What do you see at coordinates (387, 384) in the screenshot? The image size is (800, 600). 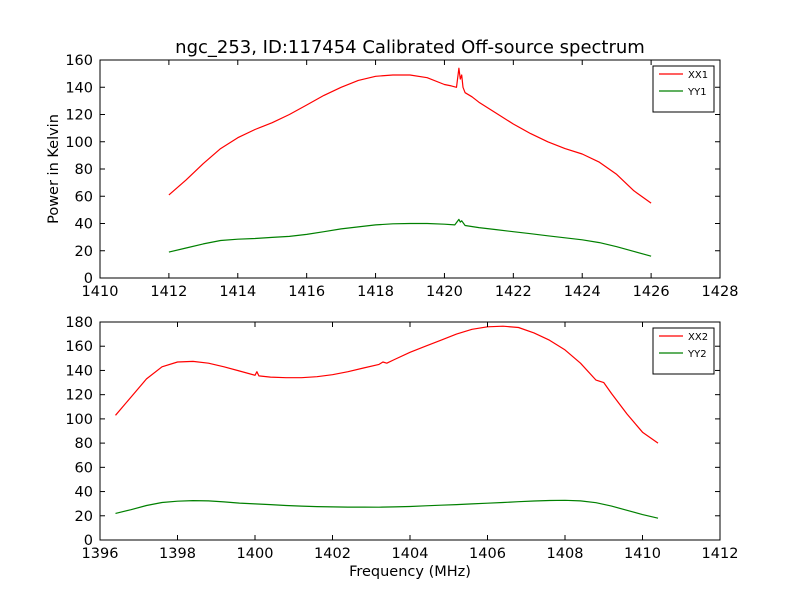 I see `series-line-XX2` at bounding box center [387, 384].